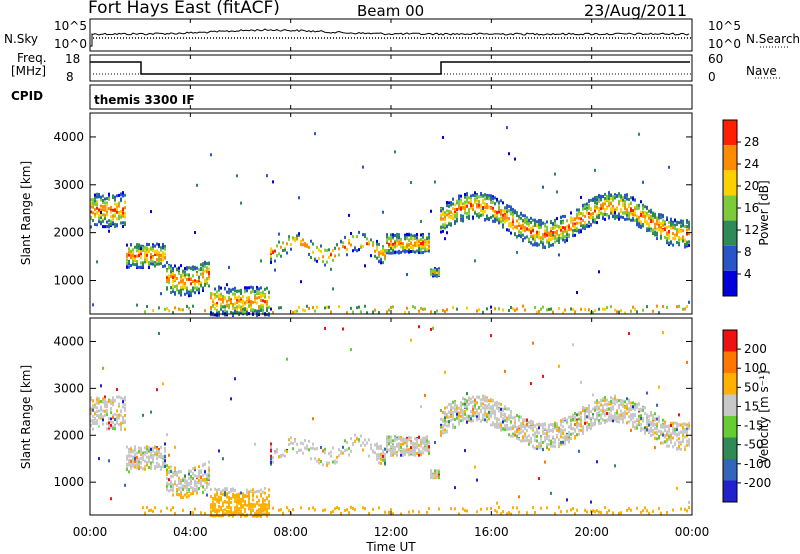 Image resolution: width=800 pixels, height=554 pixels. Describe the element at coordinates (29, 71) in the screenshot. I see `freq-unit: [MHz]` at that location.